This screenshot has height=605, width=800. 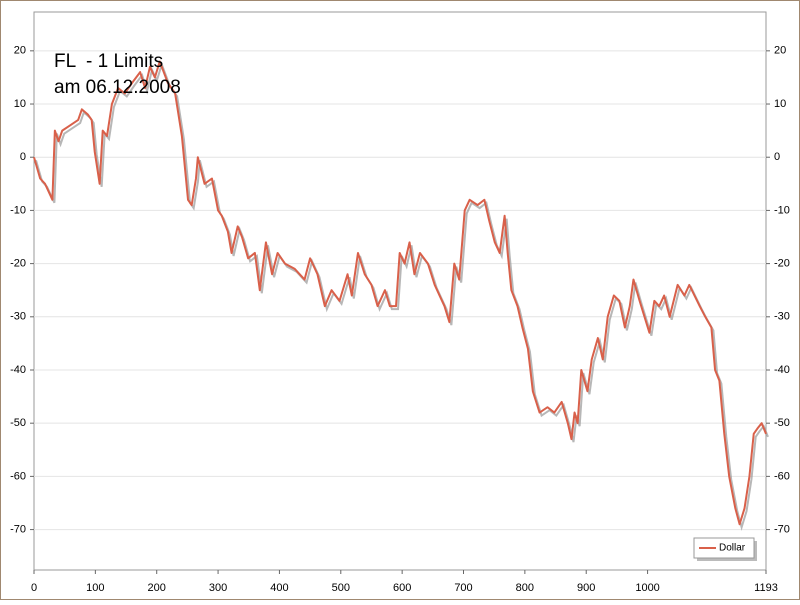 What do you see at coordinates (782, 529) in the screenshot?
I see `y2-tick-label: -70` at bounding box center [782, 529].